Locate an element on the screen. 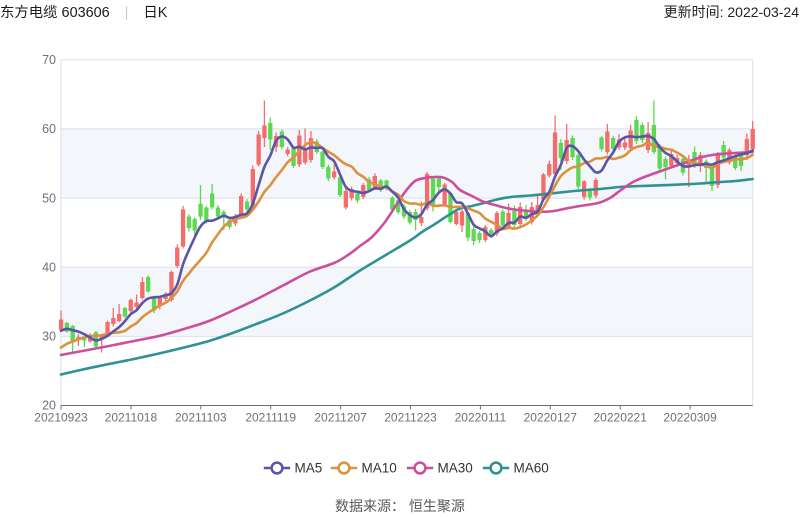 The height and width of the screenshot is (517, 800). svg-text: 60 is located at coordinates (49, 129).